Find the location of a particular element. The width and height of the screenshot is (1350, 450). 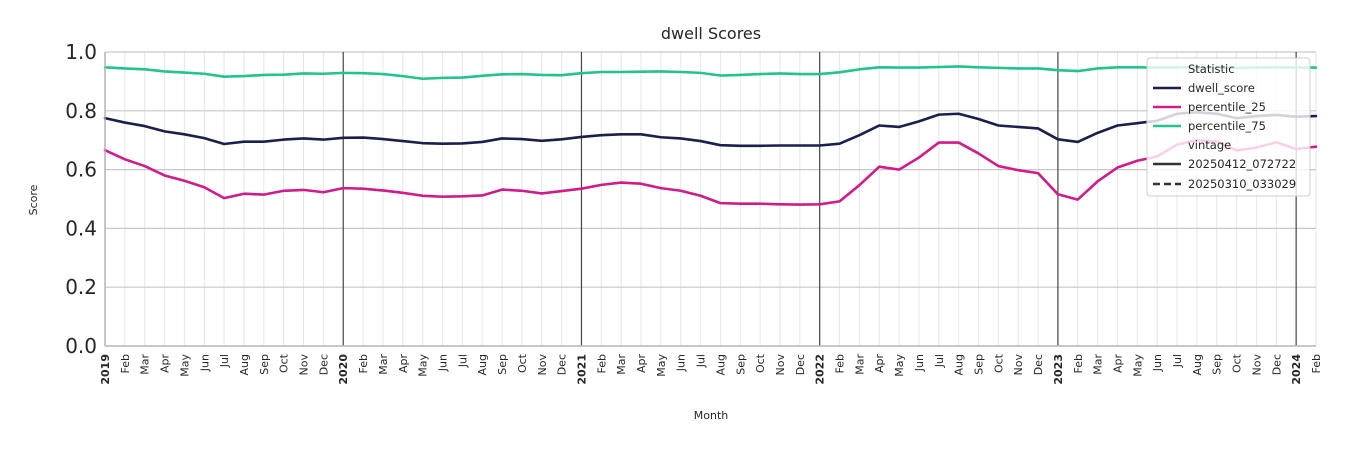

y-tick-label: 0.6 is located at coordinates (81, 170).